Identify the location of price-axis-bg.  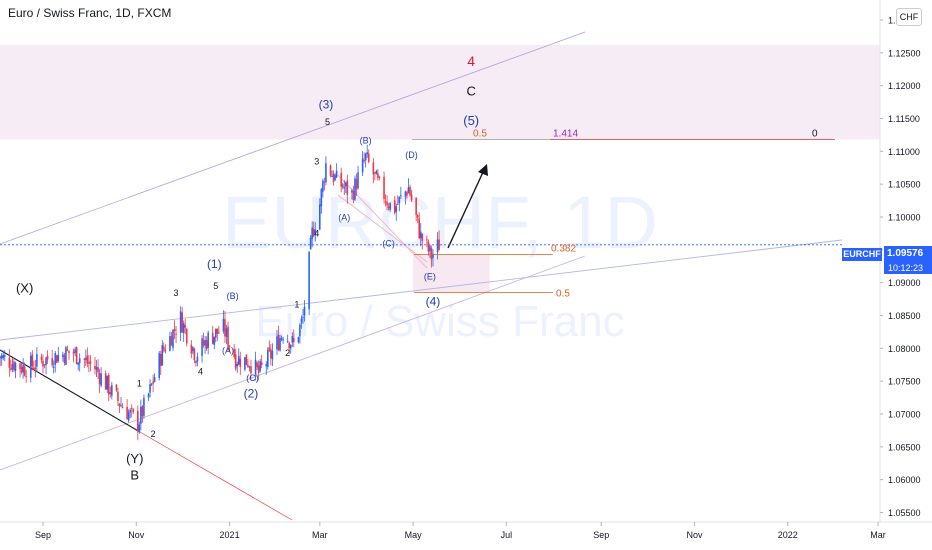
(906, 275).